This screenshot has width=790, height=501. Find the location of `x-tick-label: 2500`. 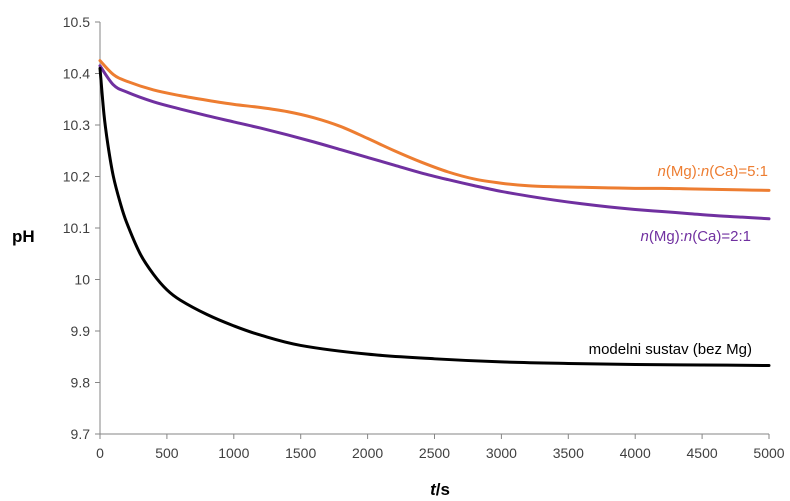

x-tick-label: 2500 is located at coordinates (434, 453).